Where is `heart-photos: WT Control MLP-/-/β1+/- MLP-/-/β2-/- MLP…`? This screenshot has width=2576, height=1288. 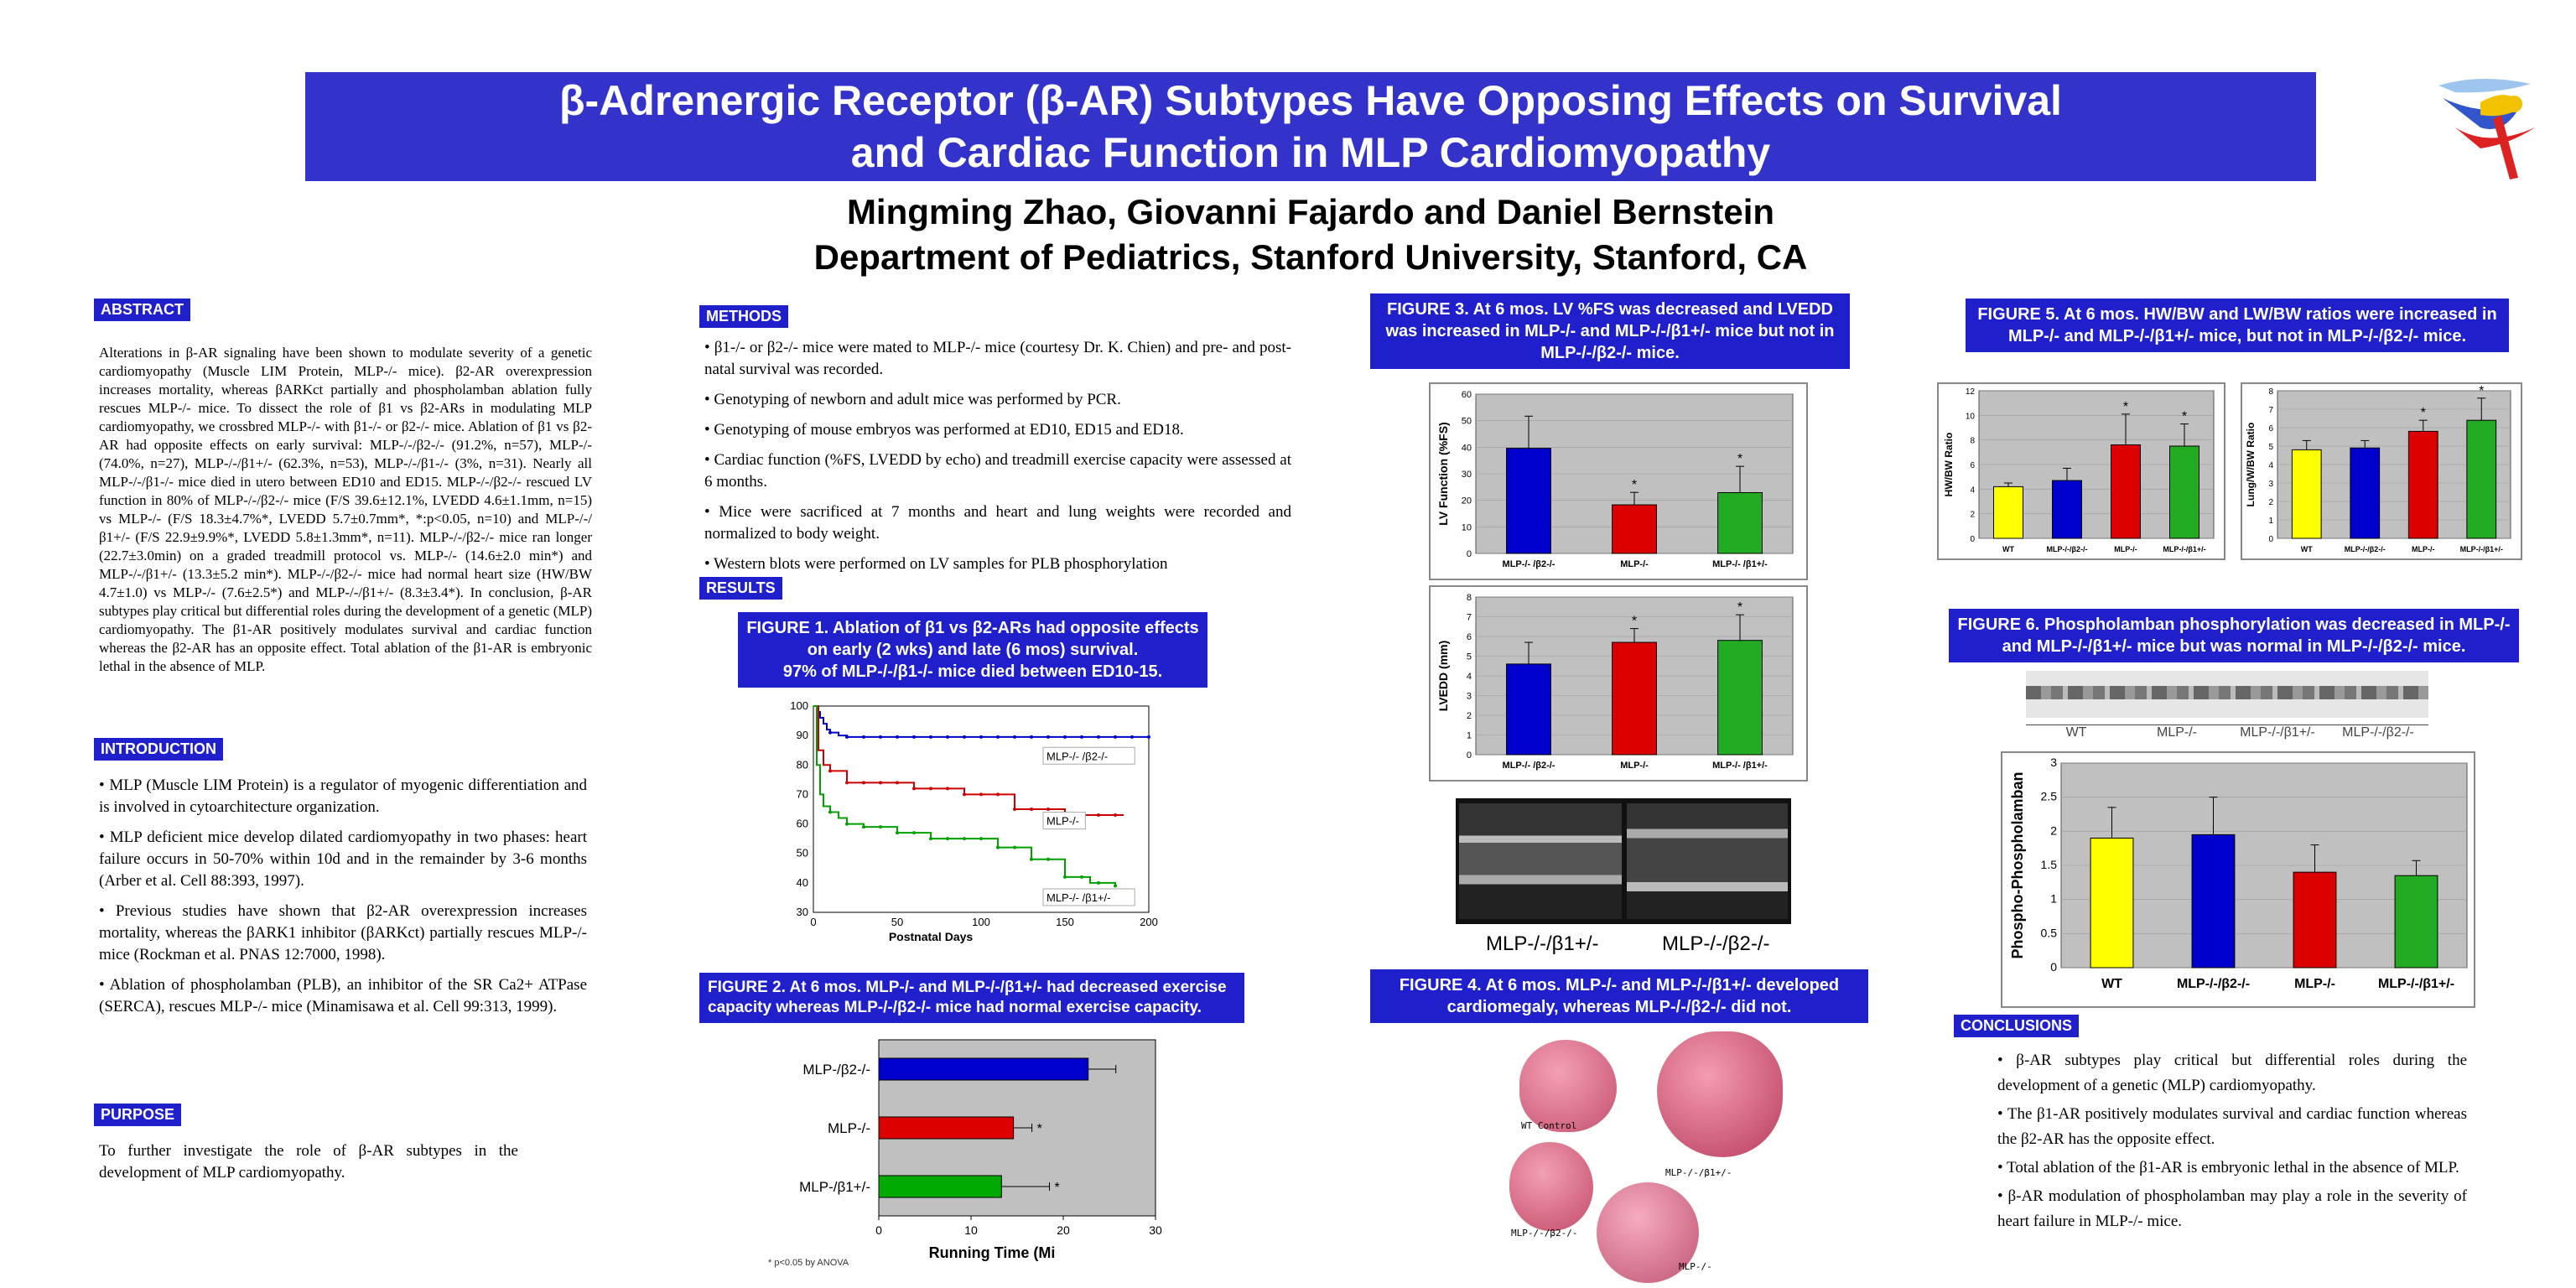
heart-photos: WT Control MLP-/-/β1+/- MLP-/-/β2-/- MLP… is located at coordinates (1660, 1157).